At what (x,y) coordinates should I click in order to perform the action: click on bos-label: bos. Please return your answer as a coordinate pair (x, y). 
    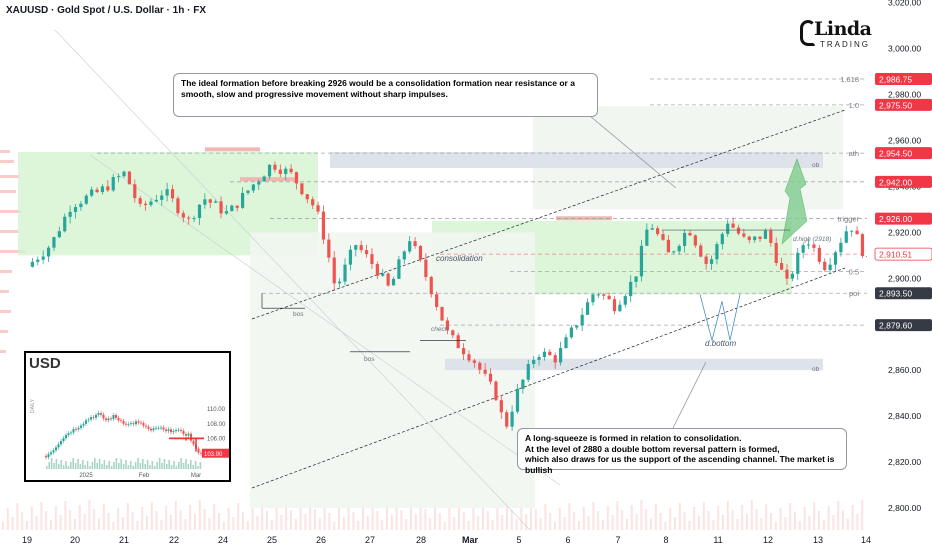
    Looking at the image, I should click on (298, 314).